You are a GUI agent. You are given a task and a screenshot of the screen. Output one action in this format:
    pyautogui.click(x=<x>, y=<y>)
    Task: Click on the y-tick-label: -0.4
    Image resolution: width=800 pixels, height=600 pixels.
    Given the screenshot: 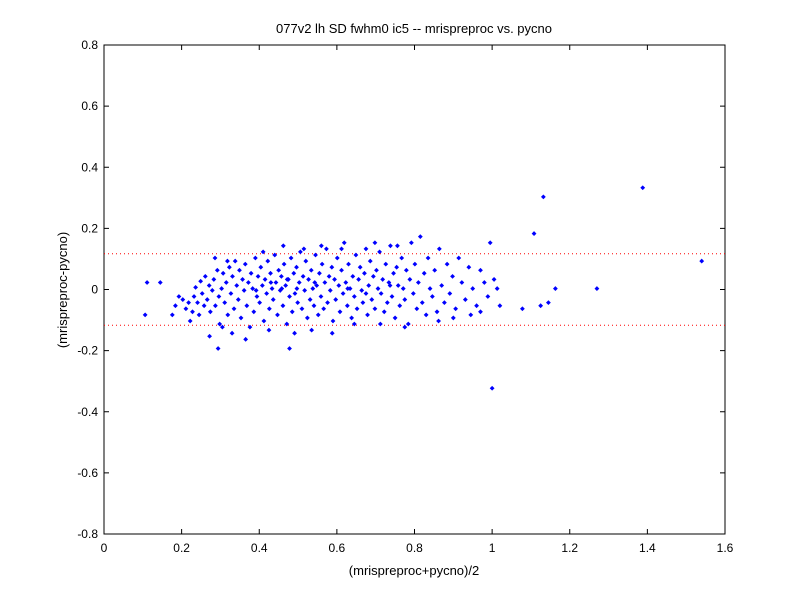 What is the action you would take?
    pyautogui.click(x=87, y=412)
    